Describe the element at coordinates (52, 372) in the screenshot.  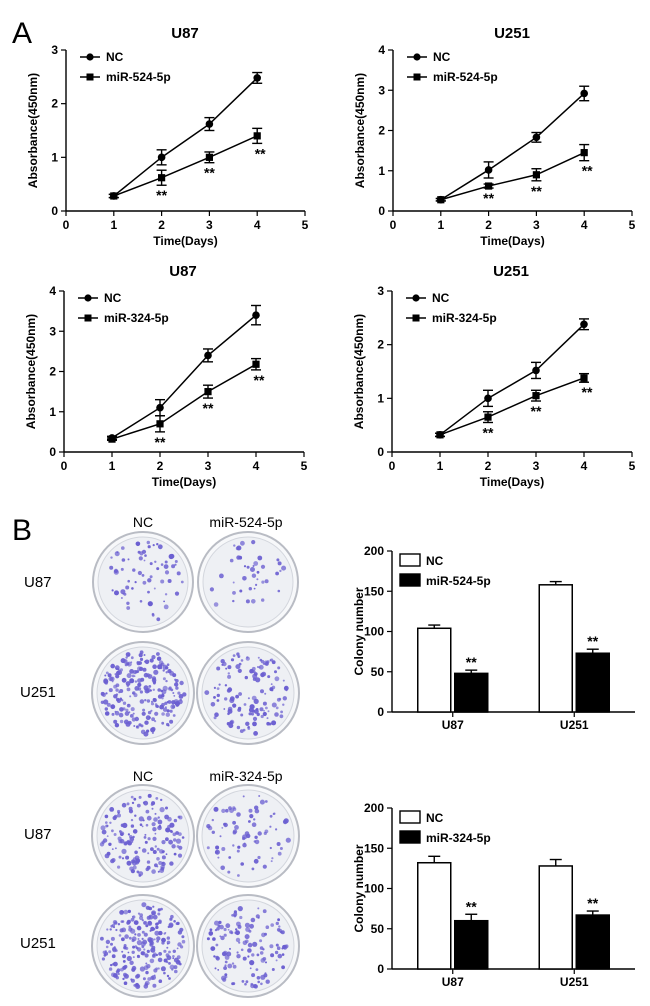
I see `y-tick-label: 2` at that location.